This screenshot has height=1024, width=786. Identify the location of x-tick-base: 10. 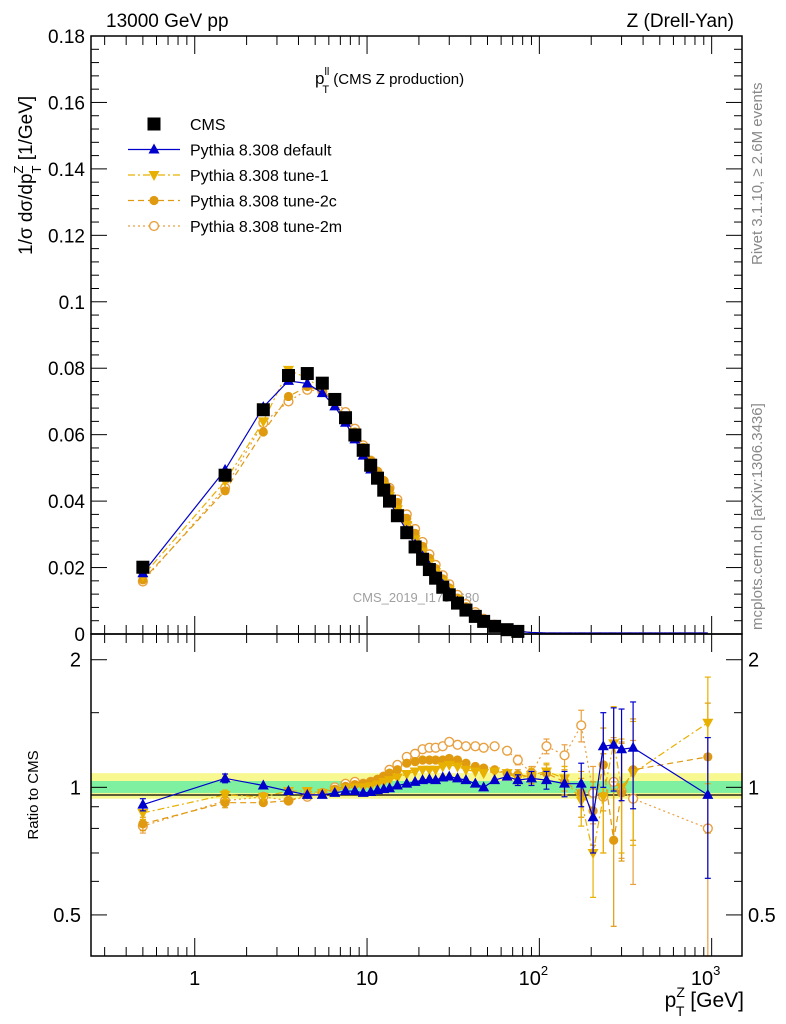
(367, 979).